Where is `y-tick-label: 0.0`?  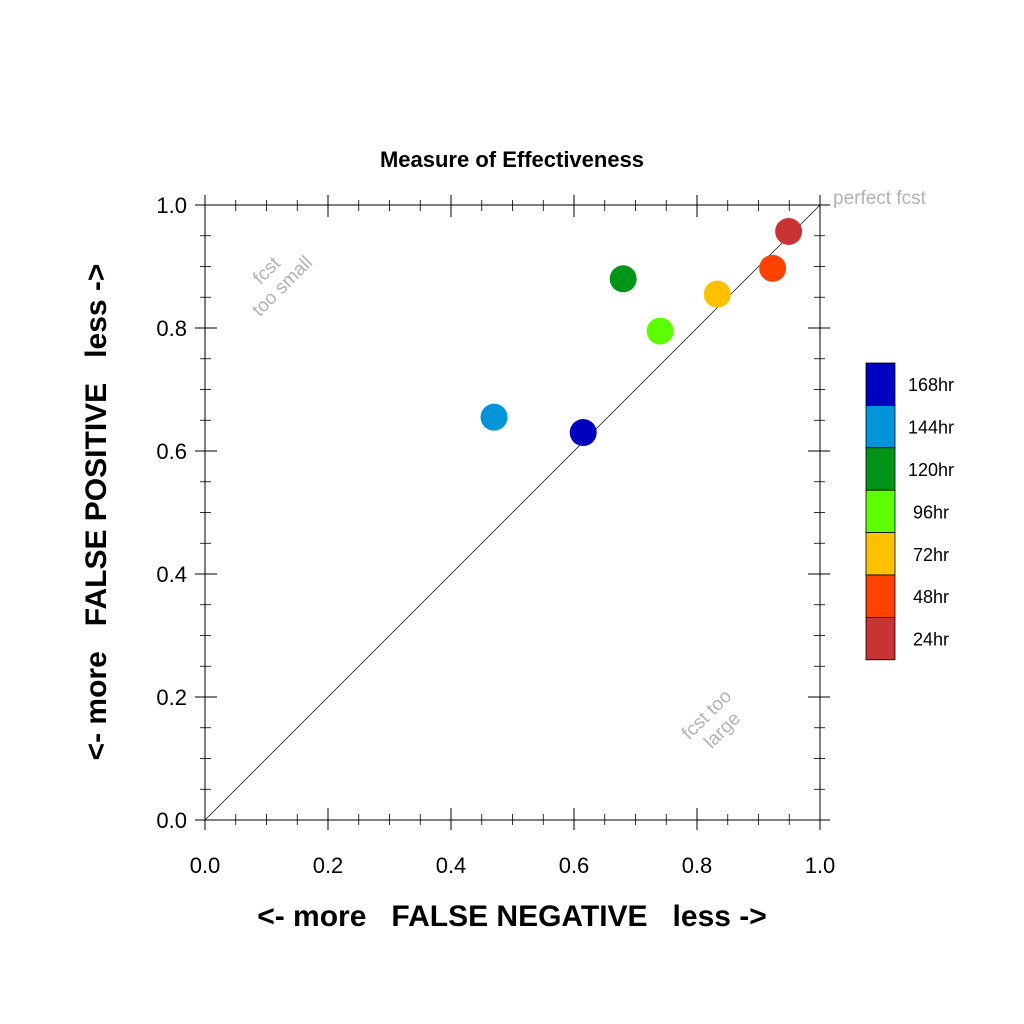 y-tick-label: 0.0 is located at coordinates (171, 820).